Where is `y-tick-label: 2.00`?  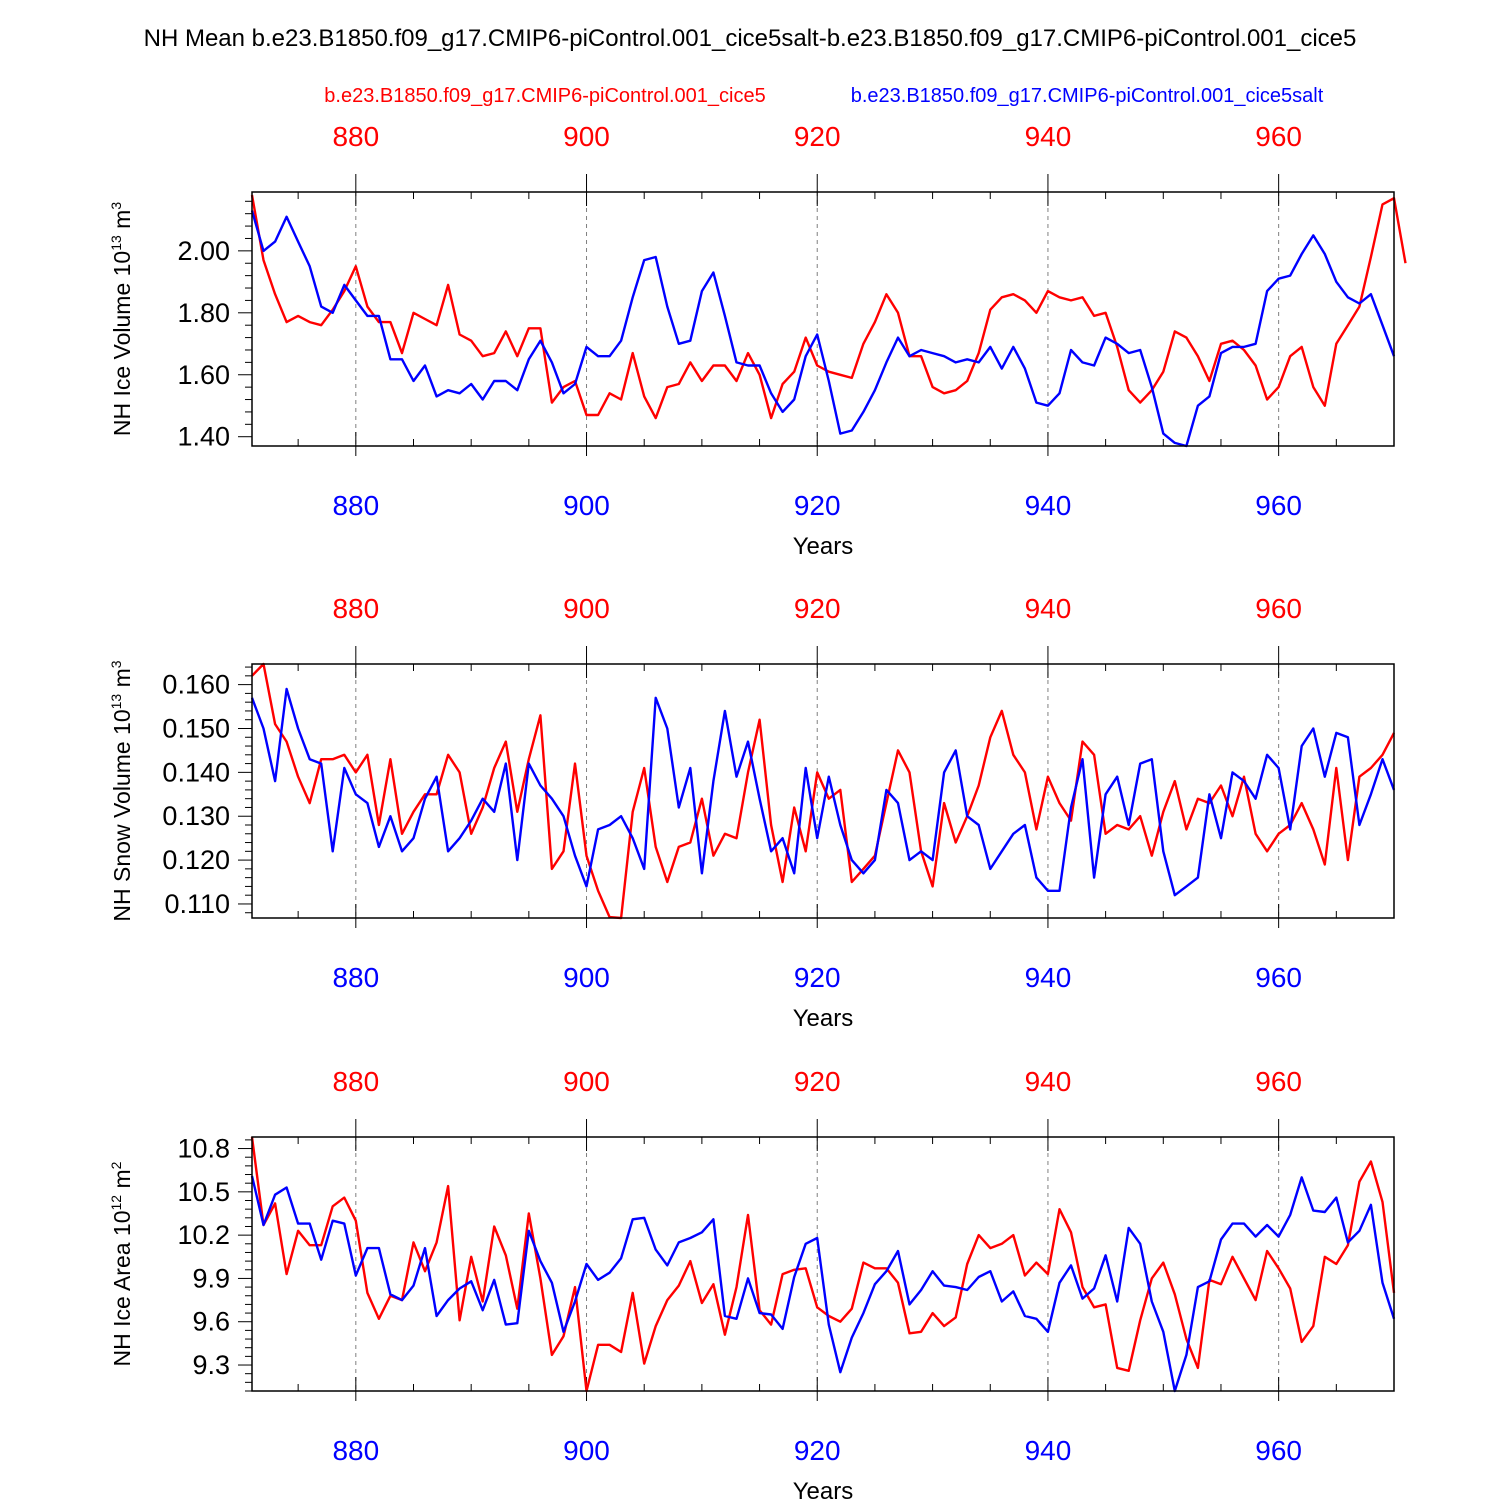 y-tick-label: 2.00 is located at coordinates (203, 251).